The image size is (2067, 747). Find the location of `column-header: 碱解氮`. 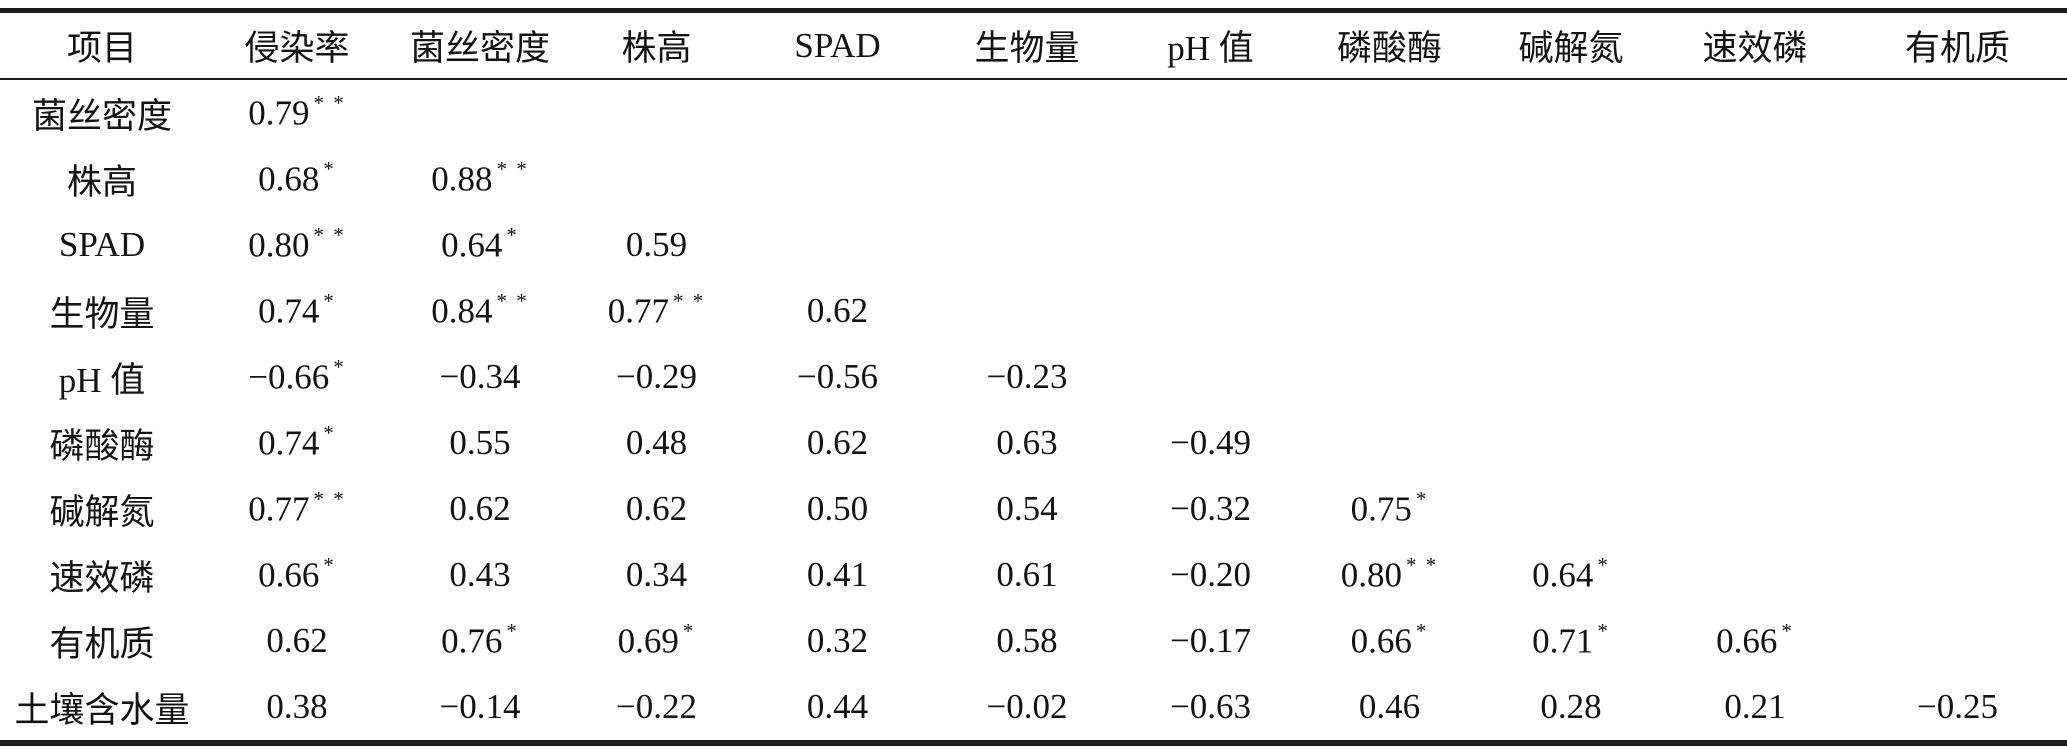

column-header: 碱解氮 is located at coordinates (1571, 46).